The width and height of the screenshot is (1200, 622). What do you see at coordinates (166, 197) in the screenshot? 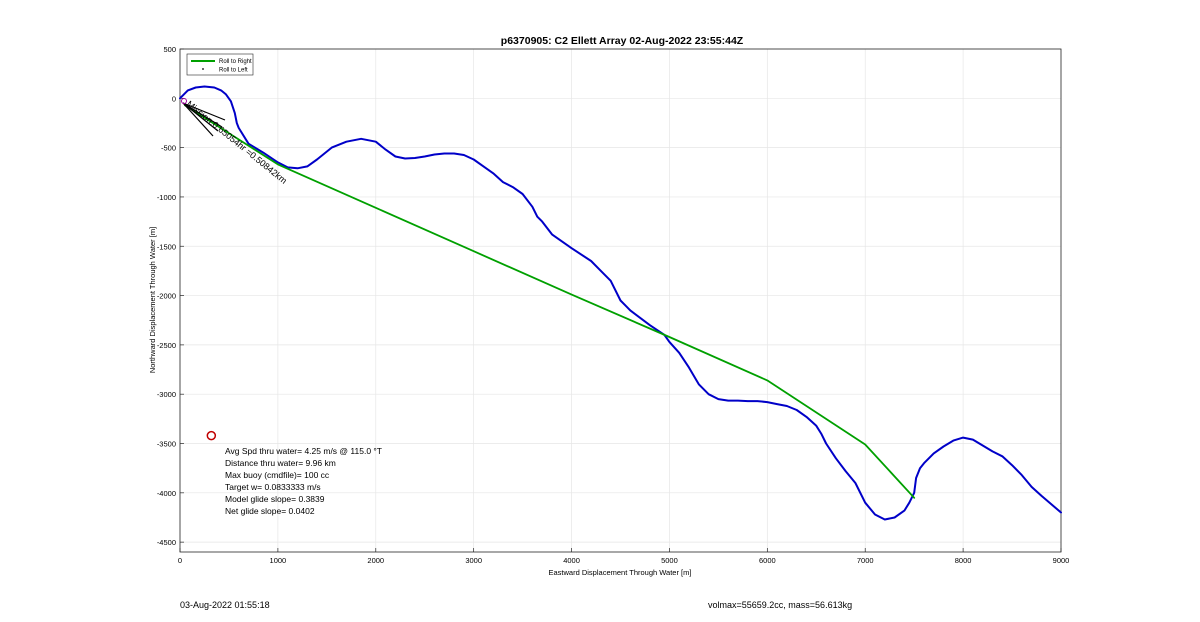
I see `y-tick-label: -1000` at bounding box center [166, 197].